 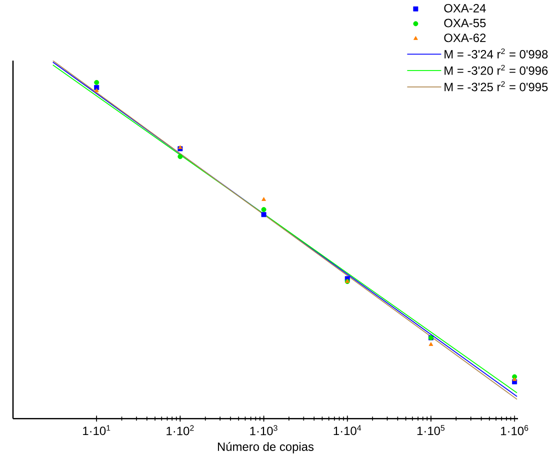 I want to click on x-tick-label: 1·10$^{1}$, so click(x=96, y=430).